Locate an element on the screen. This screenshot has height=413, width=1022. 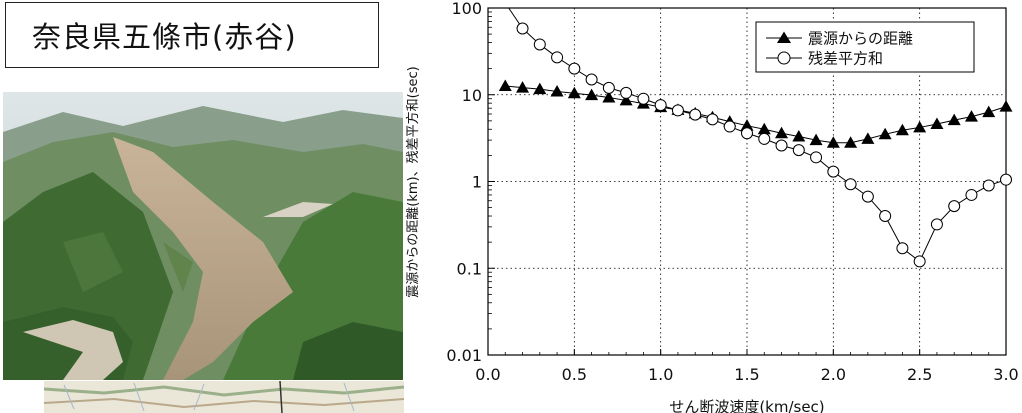
legend: 震源からの距離 残差平方和 is located at coordinates (865, 47).